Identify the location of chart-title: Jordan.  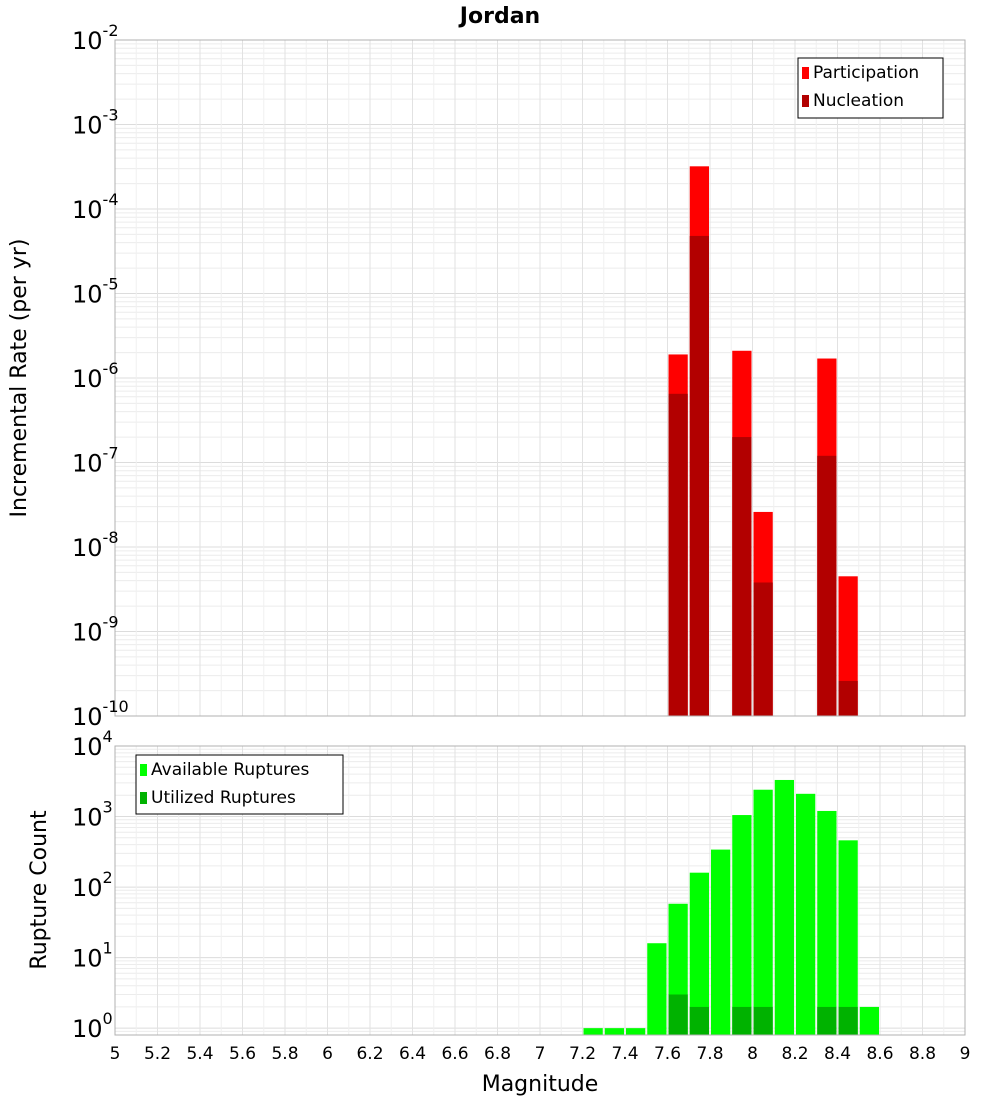
(499, 16).